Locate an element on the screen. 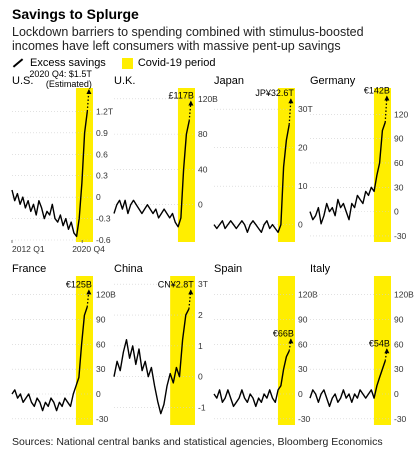 This screenshot has width=418, height=459. panel-japan: Japan 30T 20 10 0 JP¥32.6T is located at coordinates (263, 158).